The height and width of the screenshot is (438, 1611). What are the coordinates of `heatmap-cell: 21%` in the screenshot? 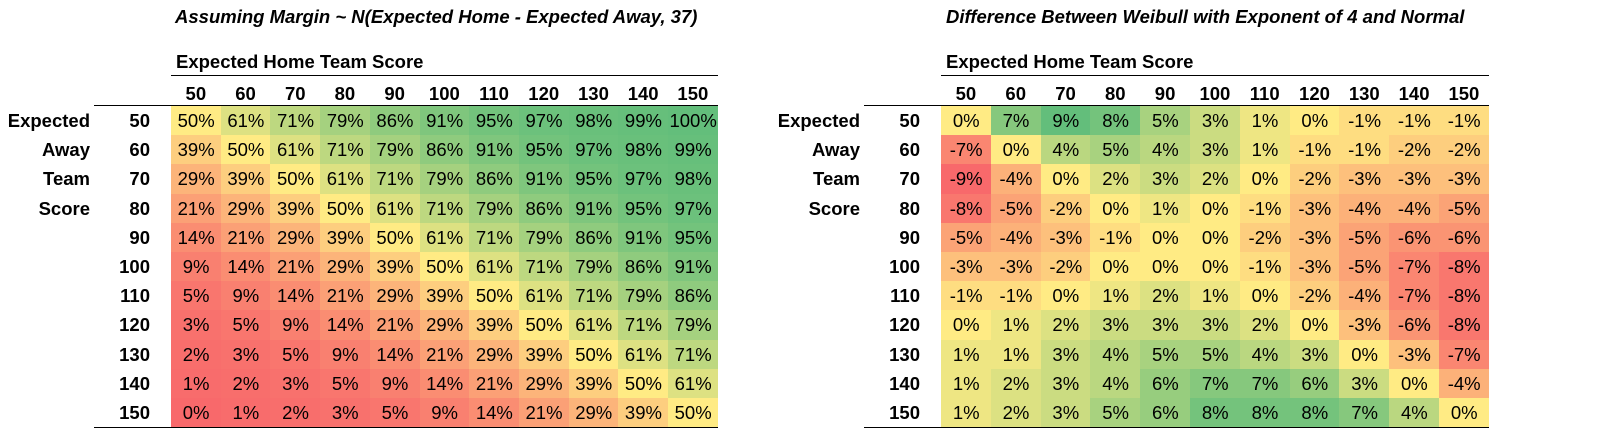 It's located at (295, 267).